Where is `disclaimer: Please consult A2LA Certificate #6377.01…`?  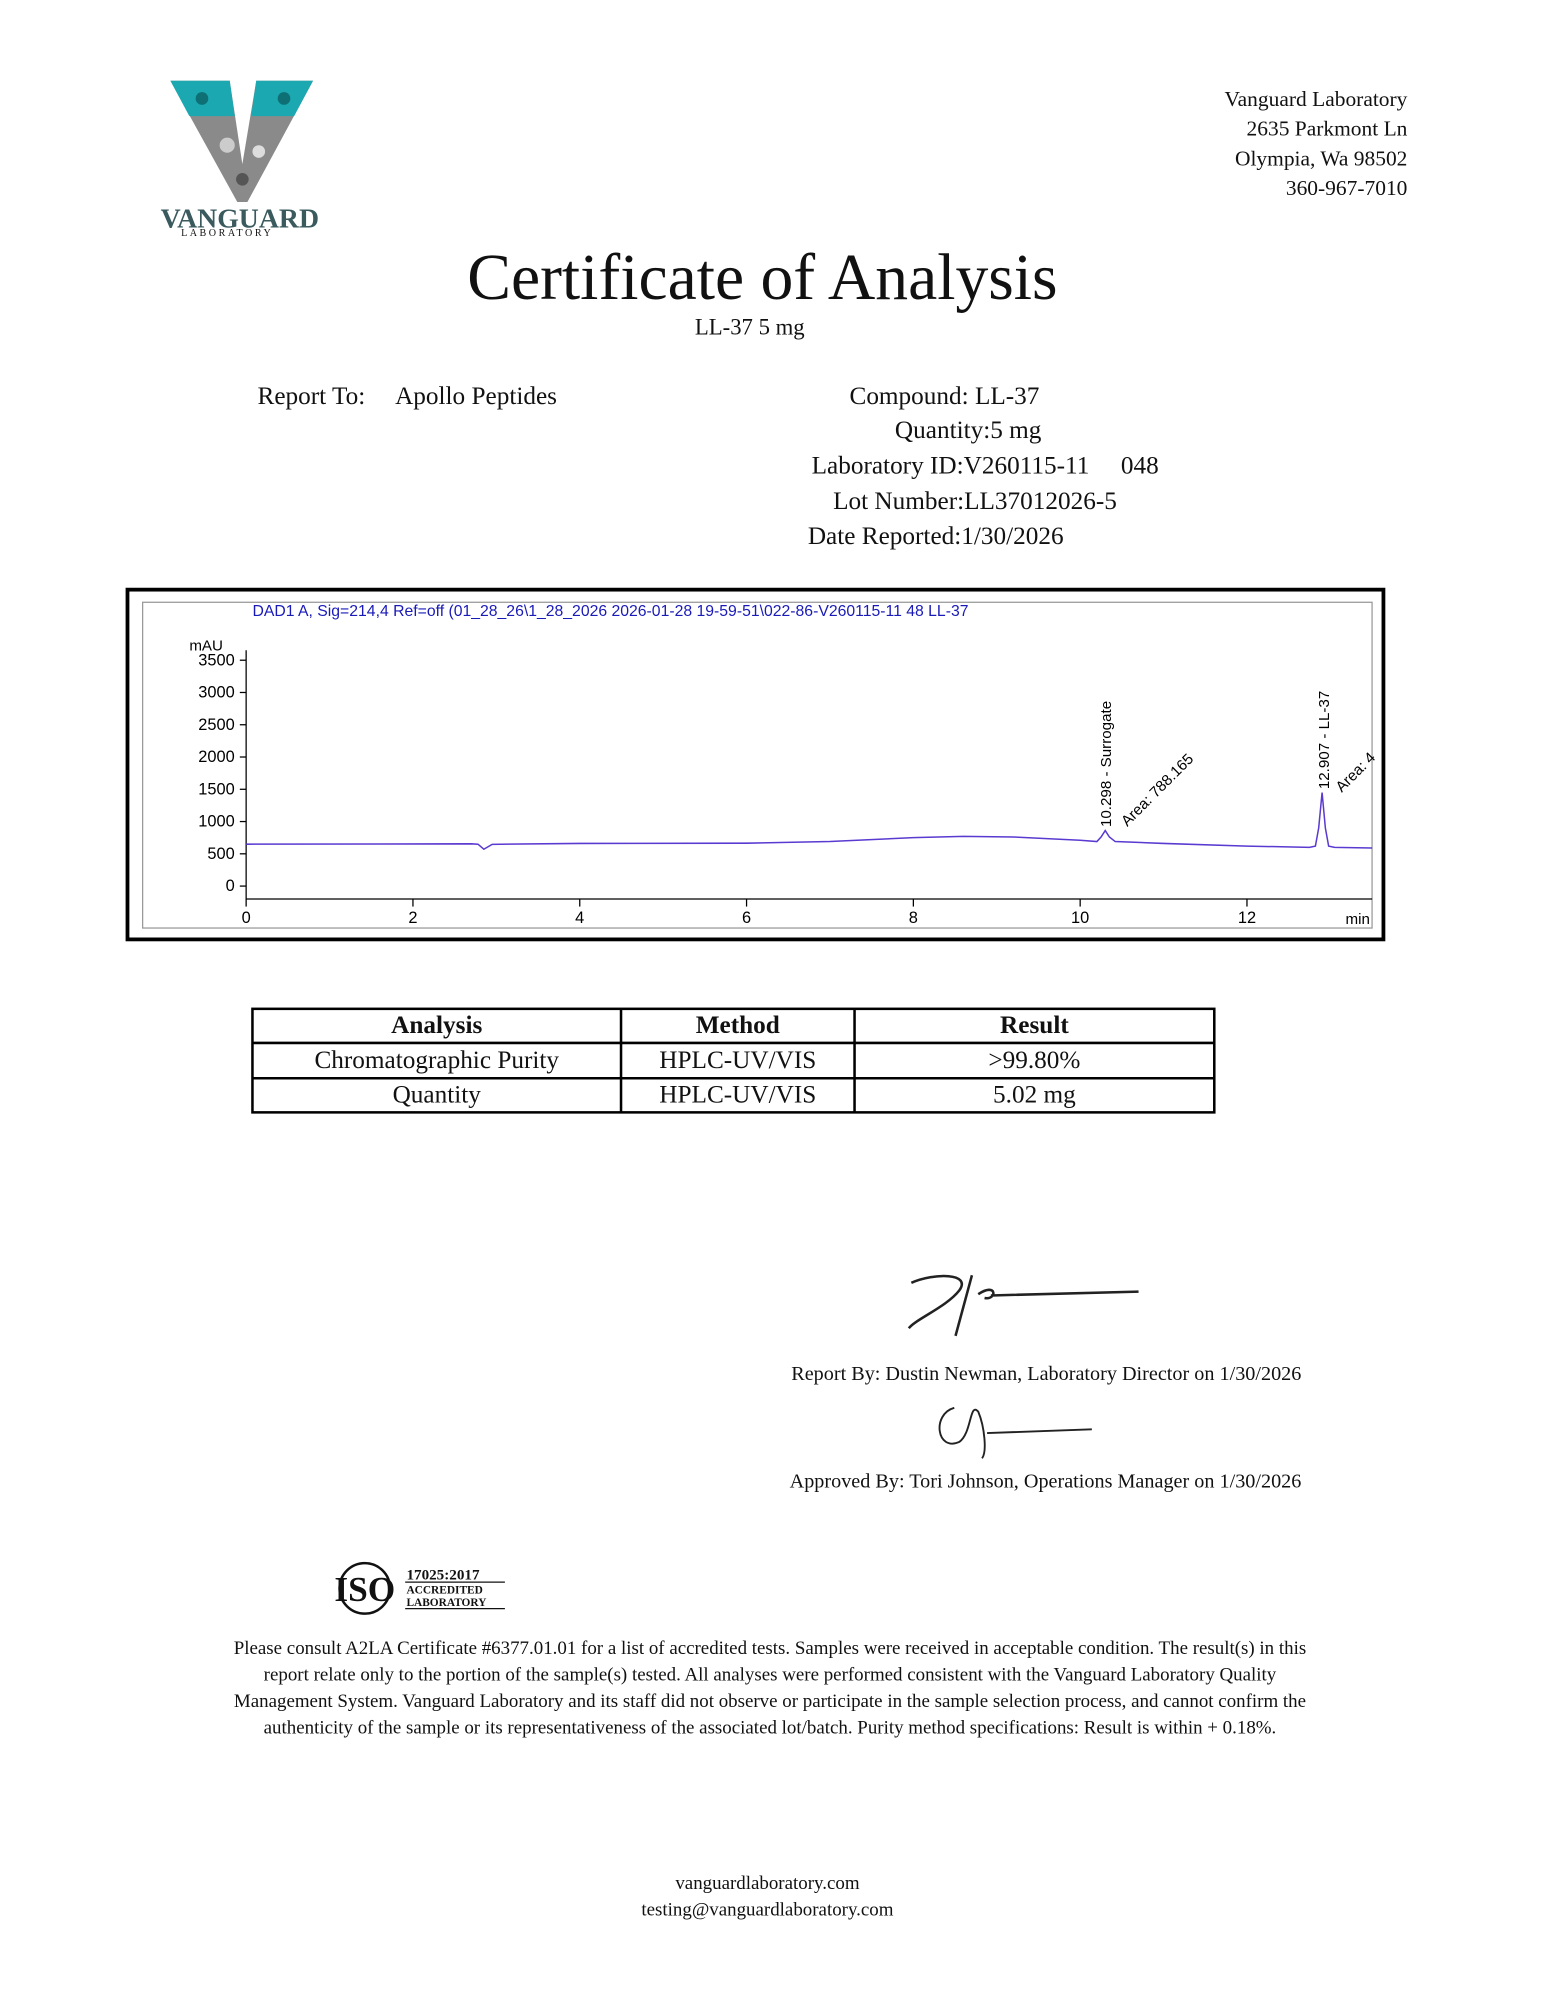 disclaimer: Please consult A2LA Certificate #6377.01… is located at coordinates (770, 1688).